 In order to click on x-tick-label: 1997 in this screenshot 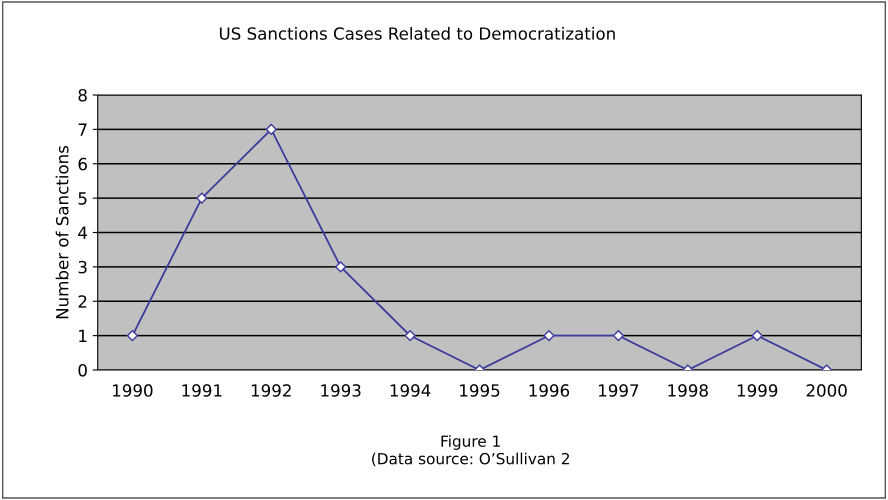, I will do `click(618, 390)`.